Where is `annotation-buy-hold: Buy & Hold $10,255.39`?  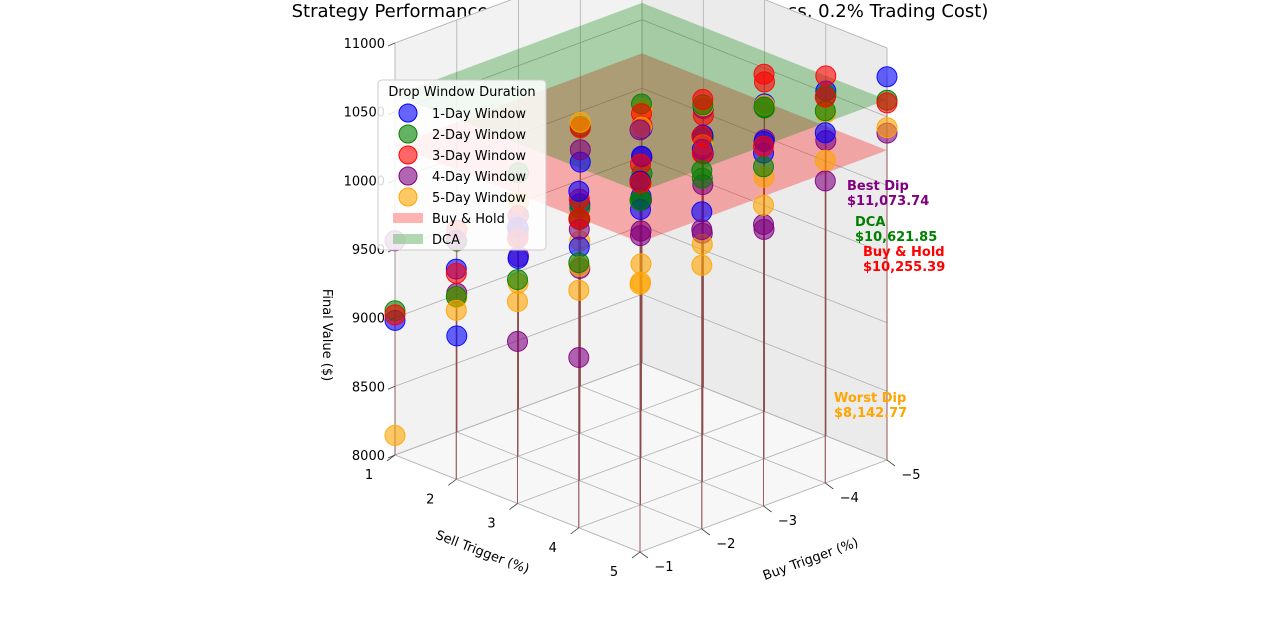 annotation-buy-hold: Buy & Hold $10,255.39 is located at coordinates (904, 260).